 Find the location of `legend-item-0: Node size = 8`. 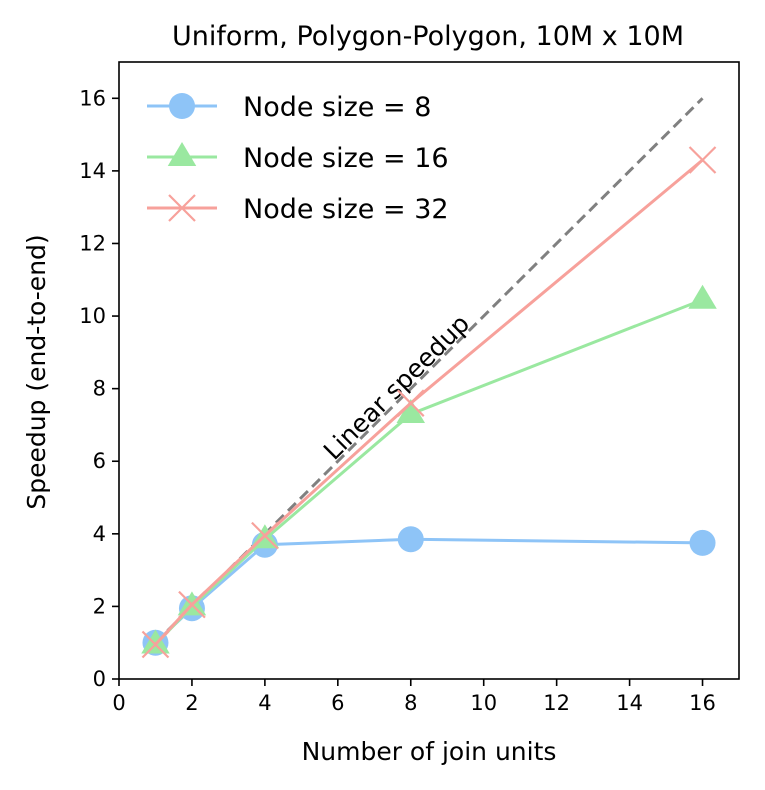

legend-item-0: Node size = 8 is located at coordinates (289, 107).